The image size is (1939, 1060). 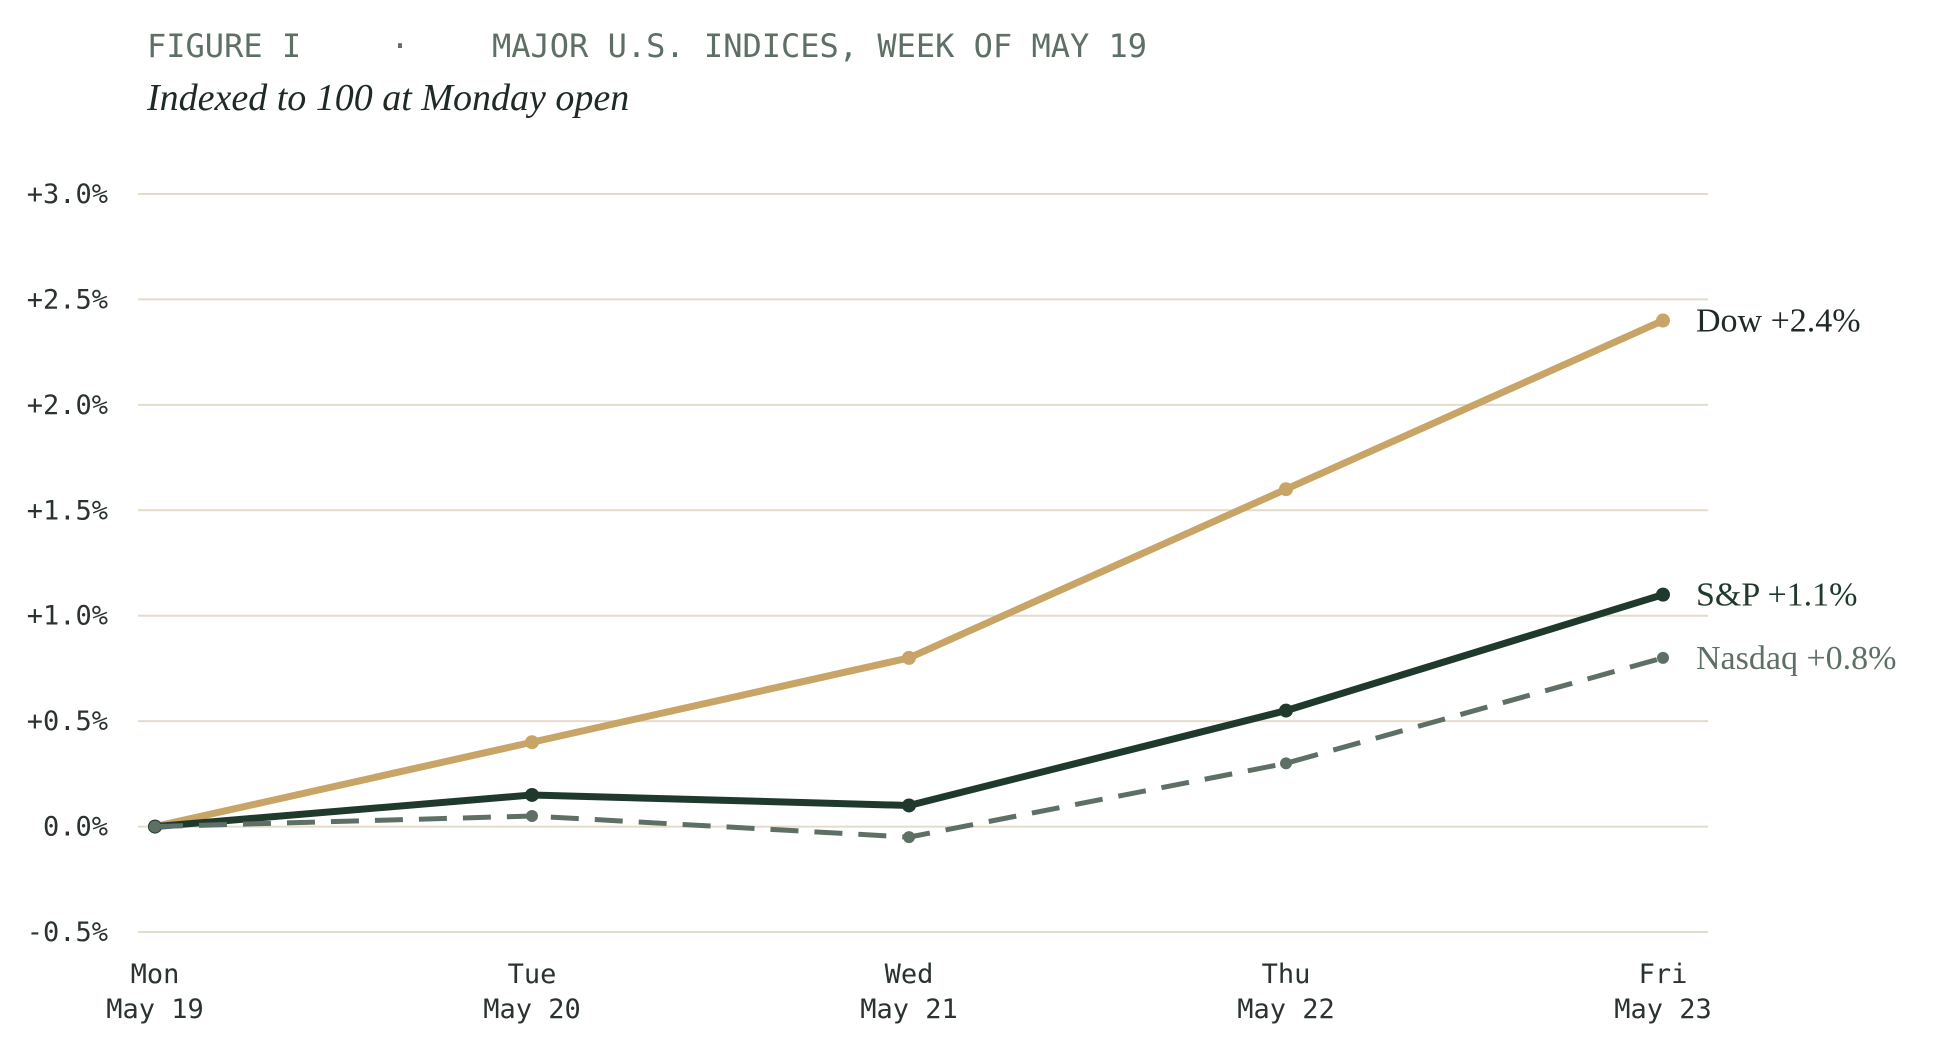 I want to click on chart-subtitle: Indexed to 100 at Monday open, so click(x=387, y=98).